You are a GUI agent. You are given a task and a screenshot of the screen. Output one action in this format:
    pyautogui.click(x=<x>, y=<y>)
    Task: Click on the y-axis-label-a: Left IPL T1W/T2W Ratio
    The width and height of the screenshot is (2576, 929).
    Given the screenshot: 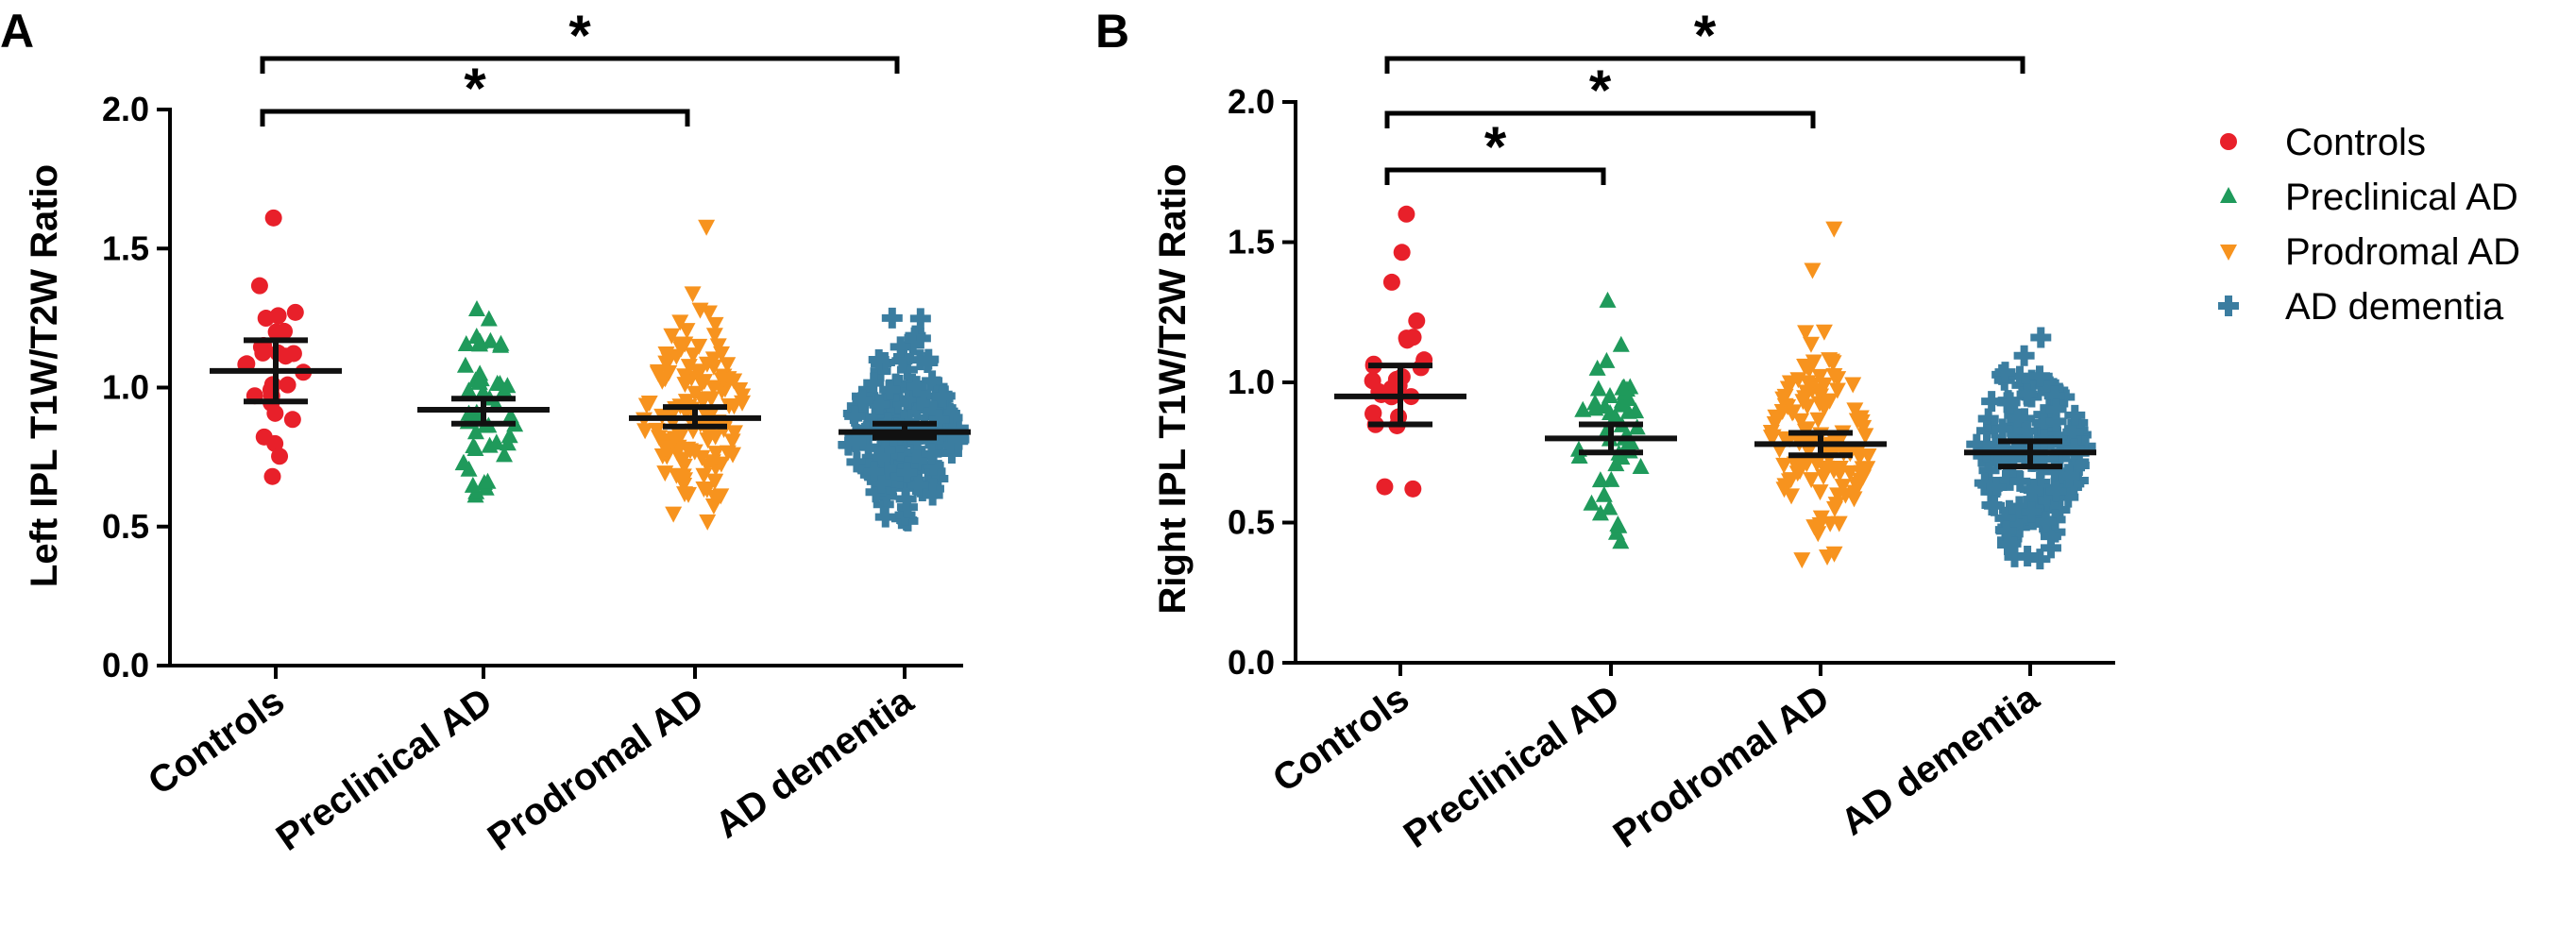 What is the action you would take?
    pyautogui.click(x=44, y=376)
    